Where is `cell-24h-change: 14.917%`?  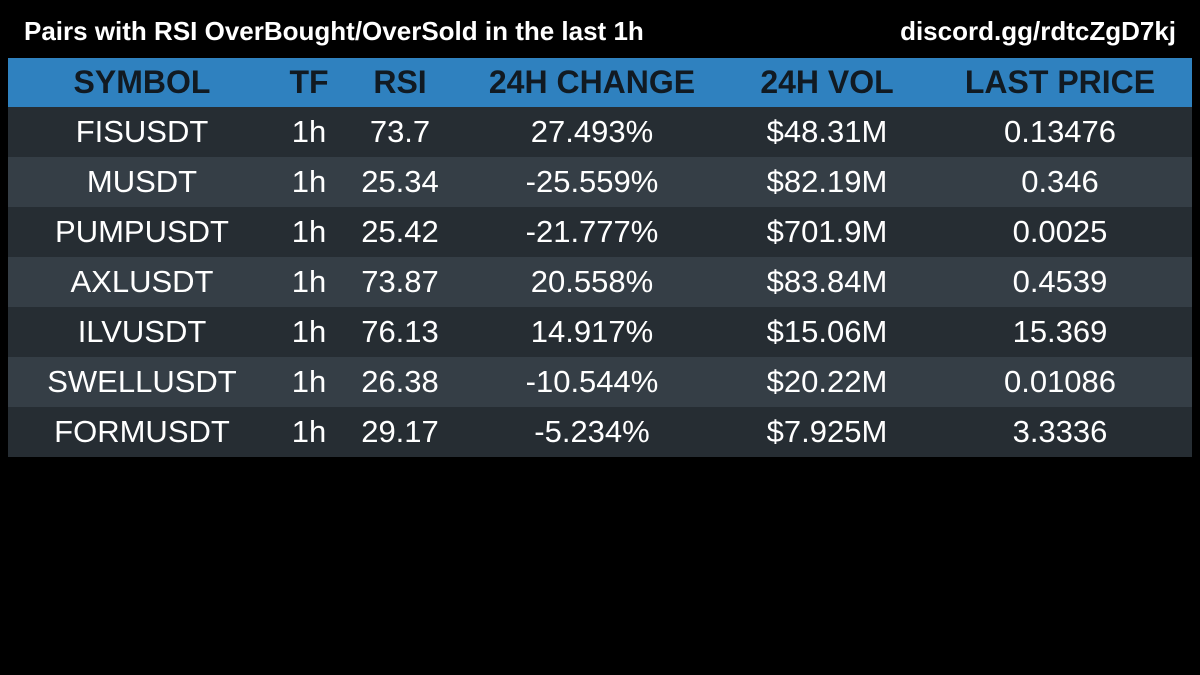
cell-24h-change: 14.917% is located at coordinates (592, 331).